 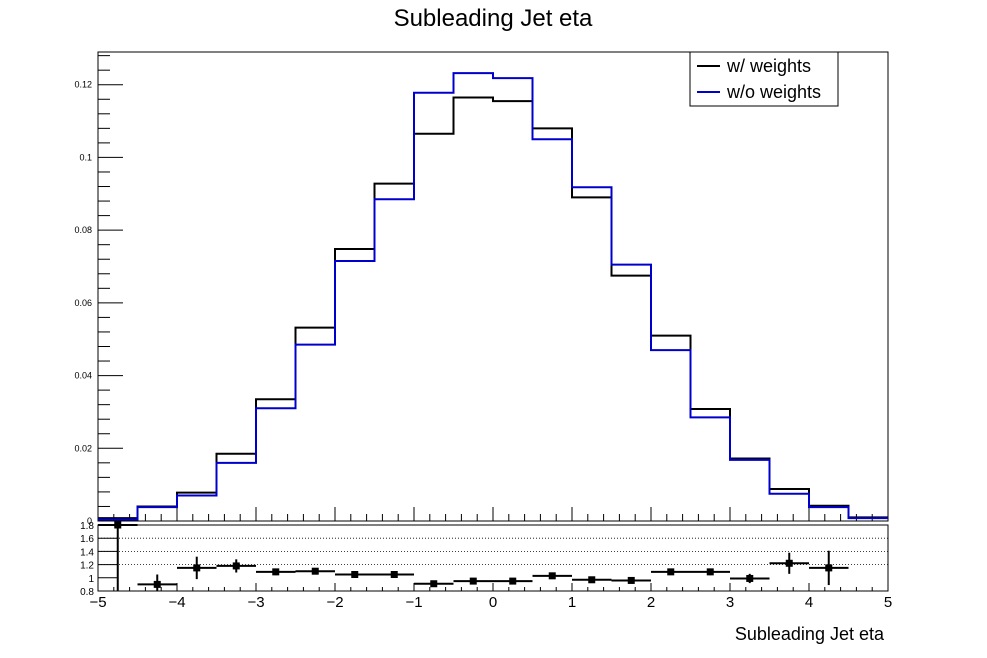 I want to click on legend-label-with-weights: w/ weights, so click(x=768, y=66).